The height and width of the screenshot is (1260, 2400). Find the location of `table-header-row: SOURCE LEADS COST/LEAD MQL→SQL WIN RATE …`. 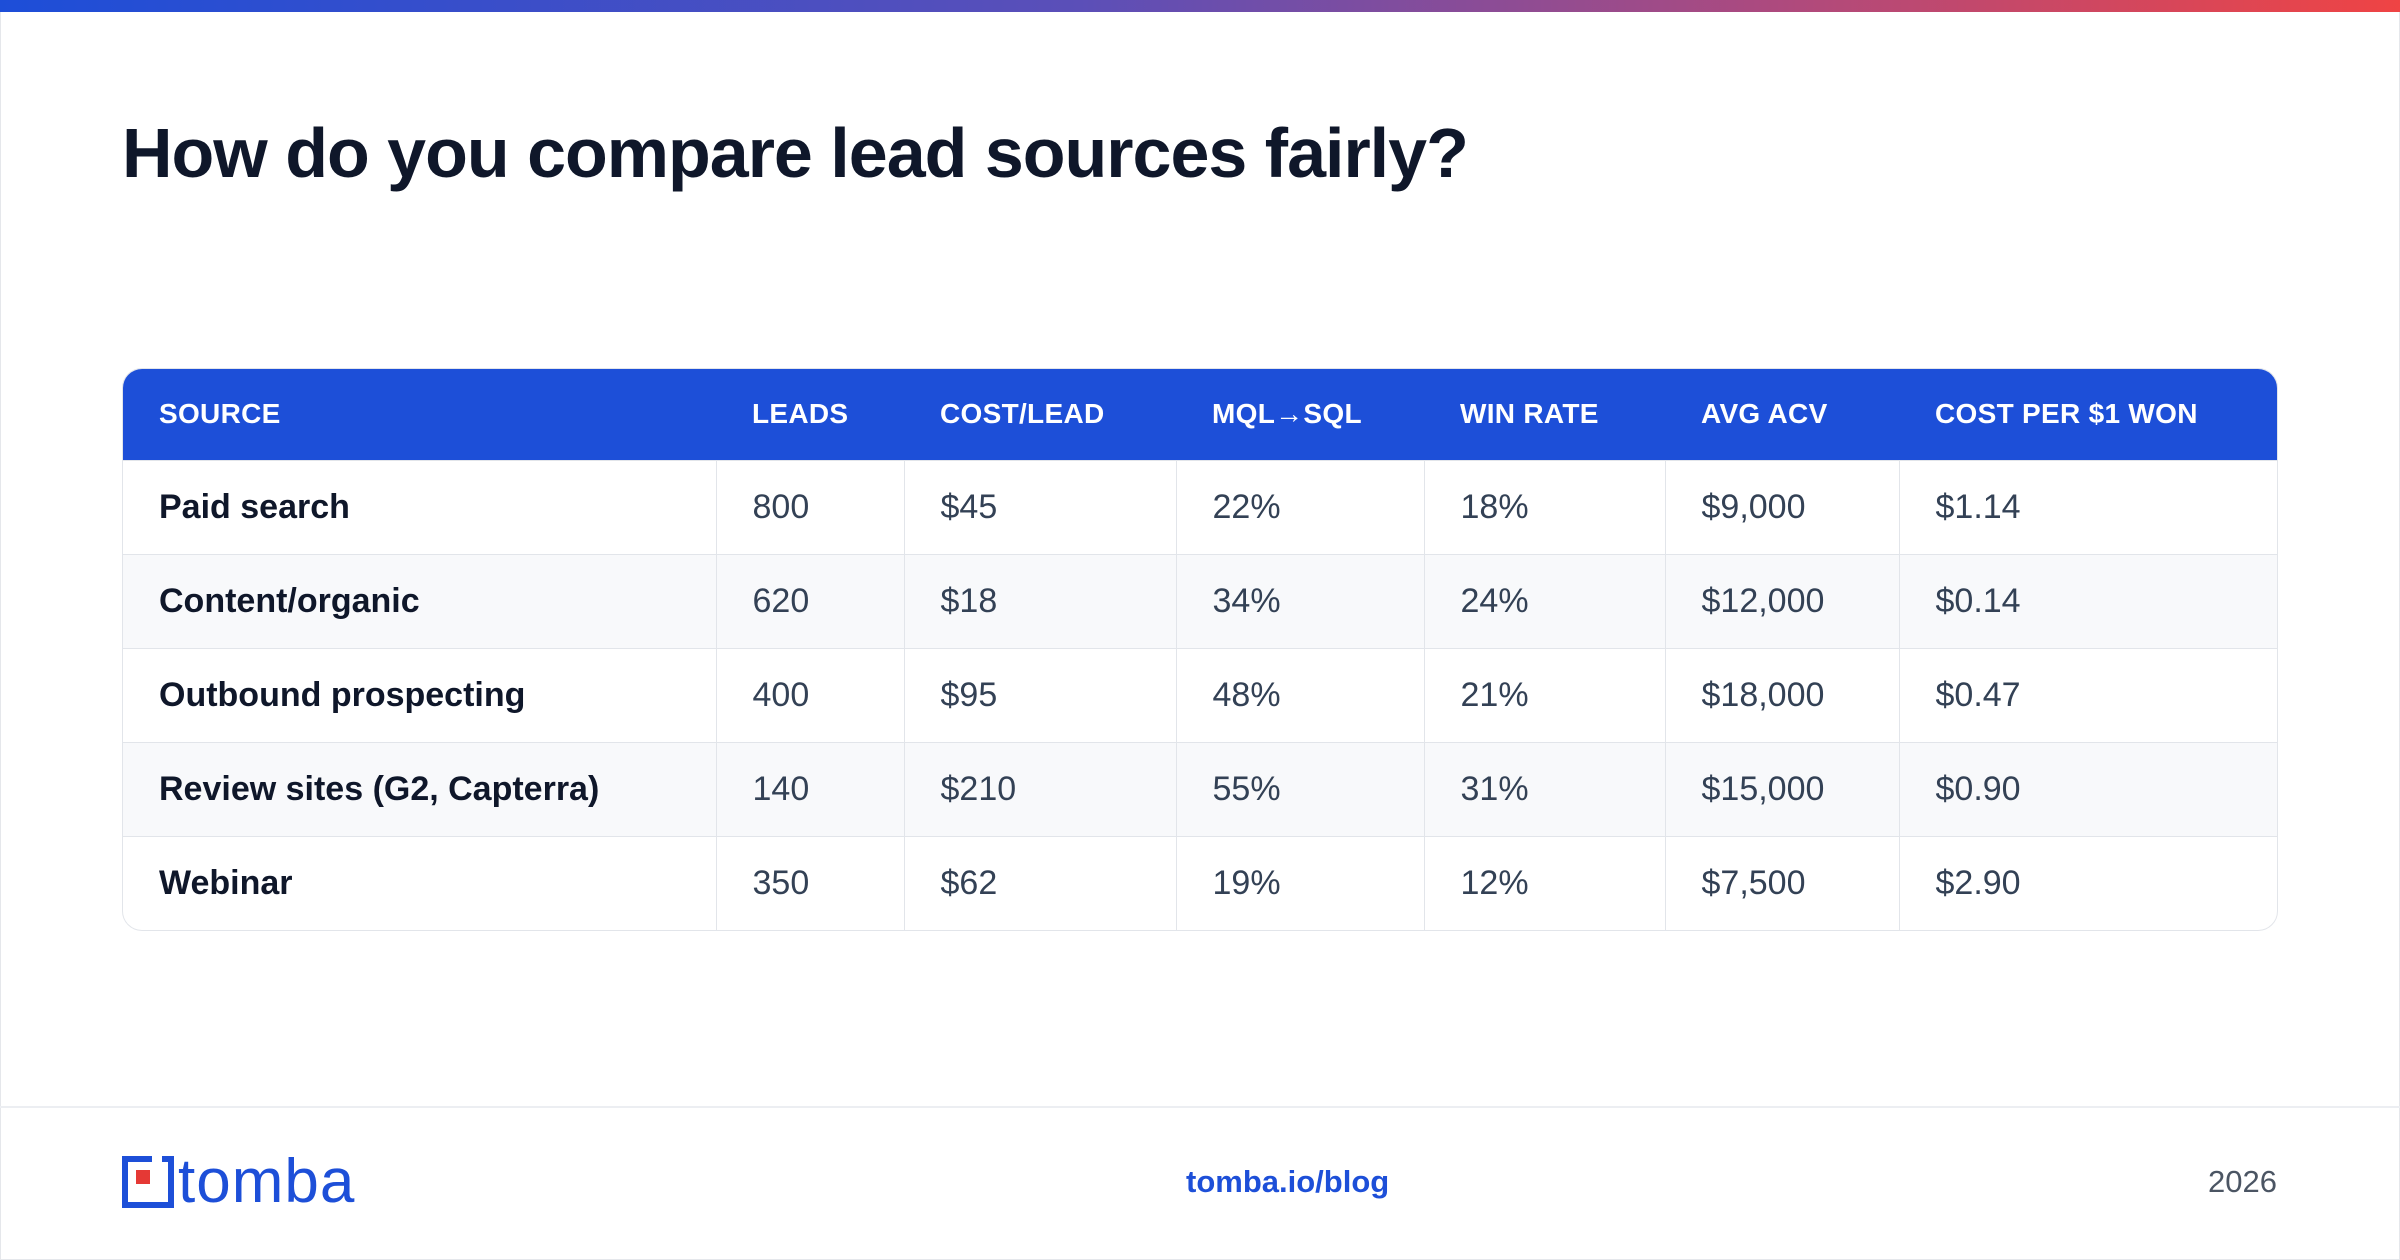

table-header-row: SOURCE LEADS COST/LEAD MQL→SQL WIN RATE … is located at coordinates (1200, 414).